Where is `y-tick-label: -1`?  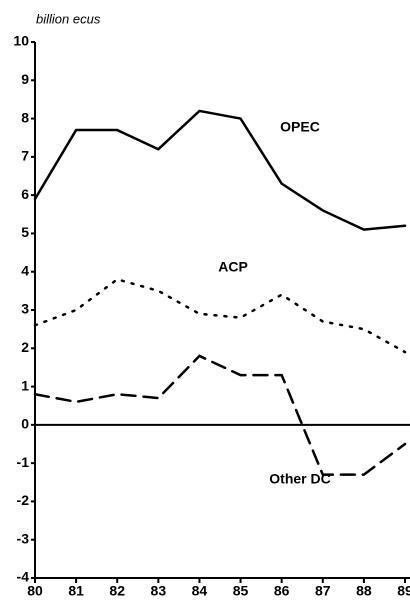
y-tick-label: -1 is located at coordinates (23, 462).